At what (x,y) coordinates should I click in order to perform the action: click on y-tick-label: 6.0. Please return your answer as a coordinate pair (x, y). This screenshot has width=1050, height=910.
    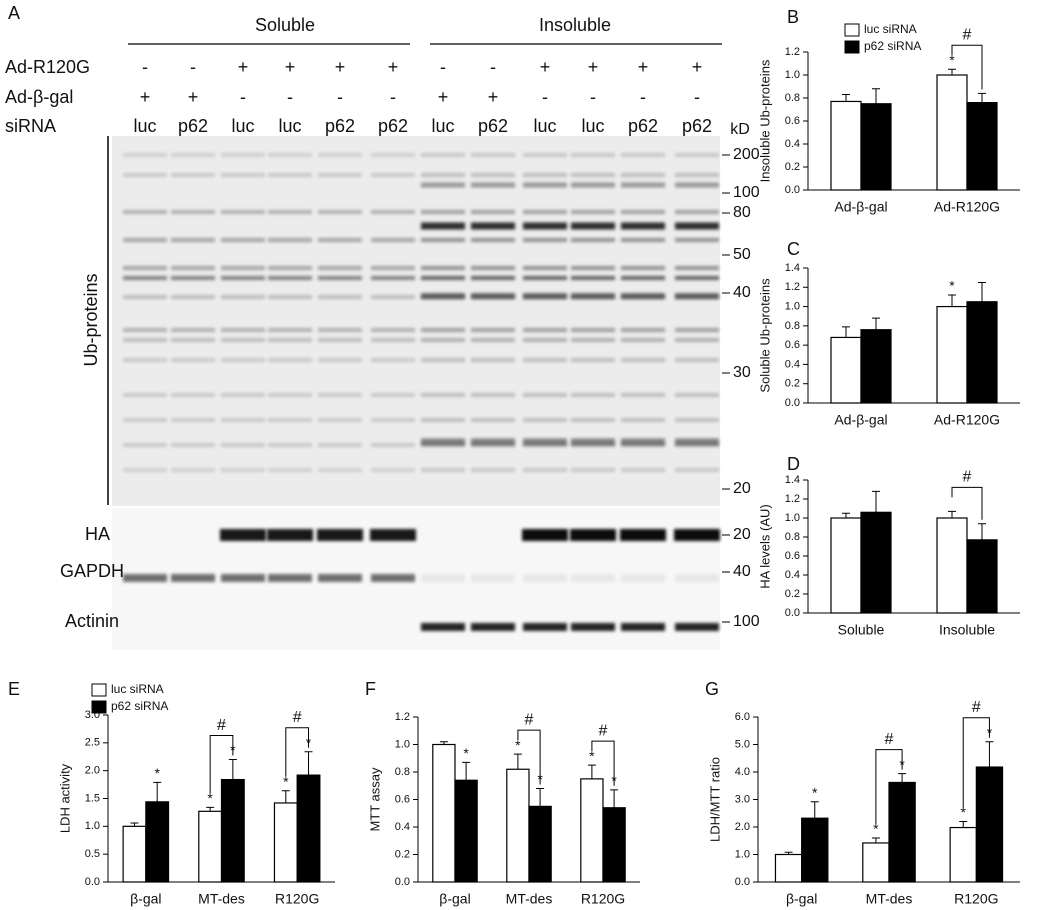
    Looking at the image, I should click on (742, 717).